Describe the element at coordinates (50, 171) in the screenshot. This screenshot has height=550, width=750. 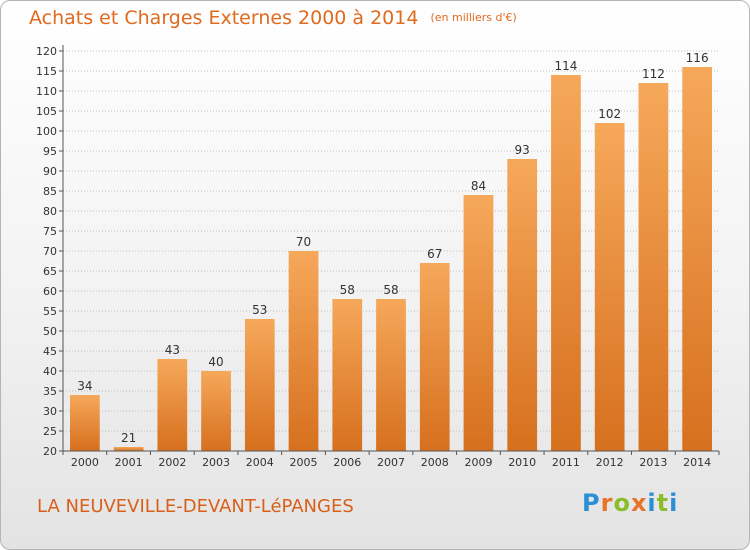
I see `y-tick-label: 90` at that location.